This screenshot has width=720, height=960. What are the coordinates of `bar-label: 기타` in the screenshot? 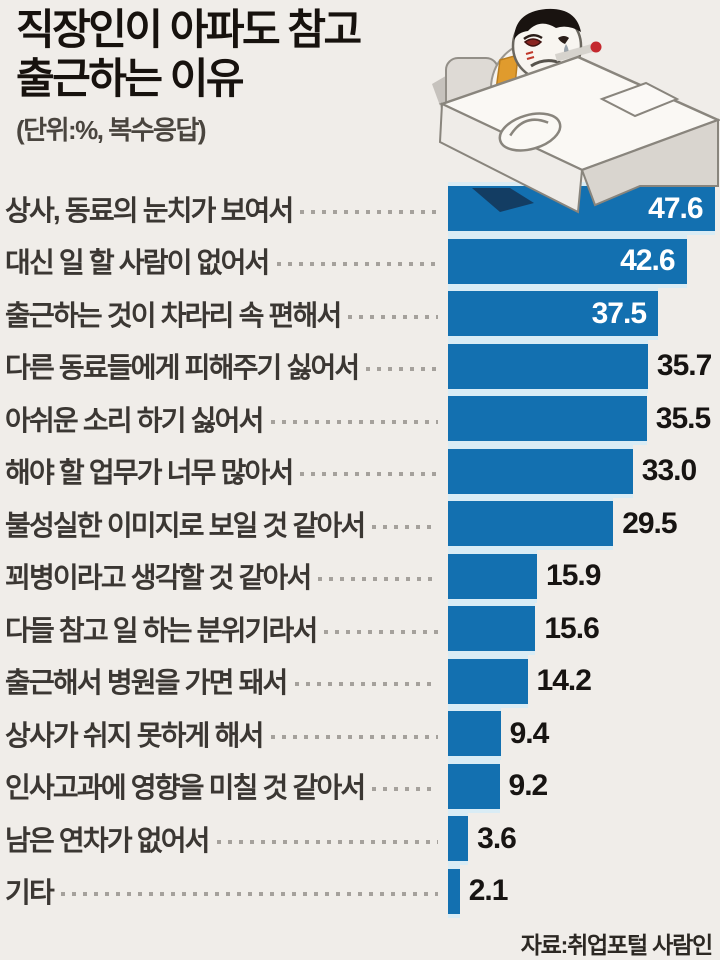 It's located at (30, 892).